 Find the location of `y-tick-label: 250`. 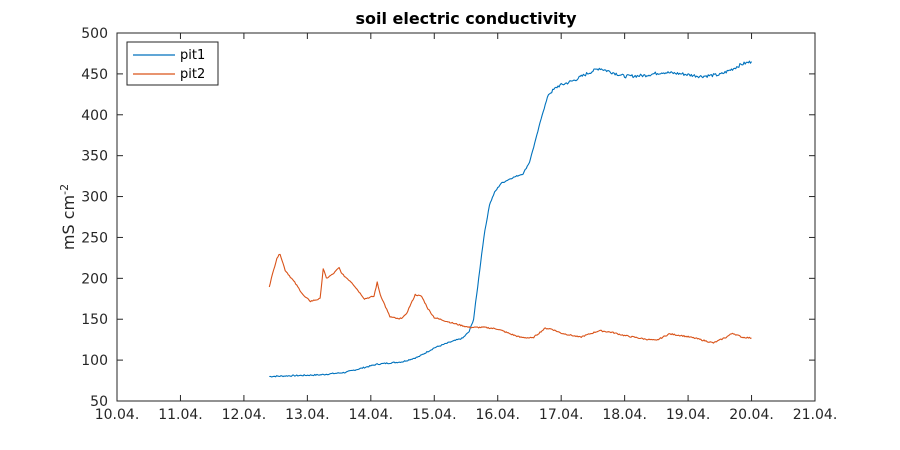

y-tick-label: 250 is located at coordinates (94, 238).